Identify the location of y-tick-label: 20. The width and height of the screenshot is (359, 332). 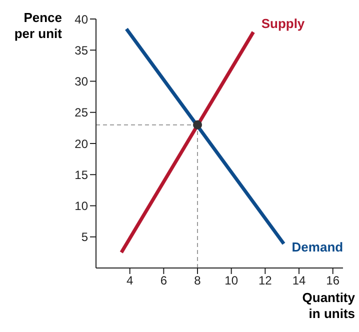
(81, 143).